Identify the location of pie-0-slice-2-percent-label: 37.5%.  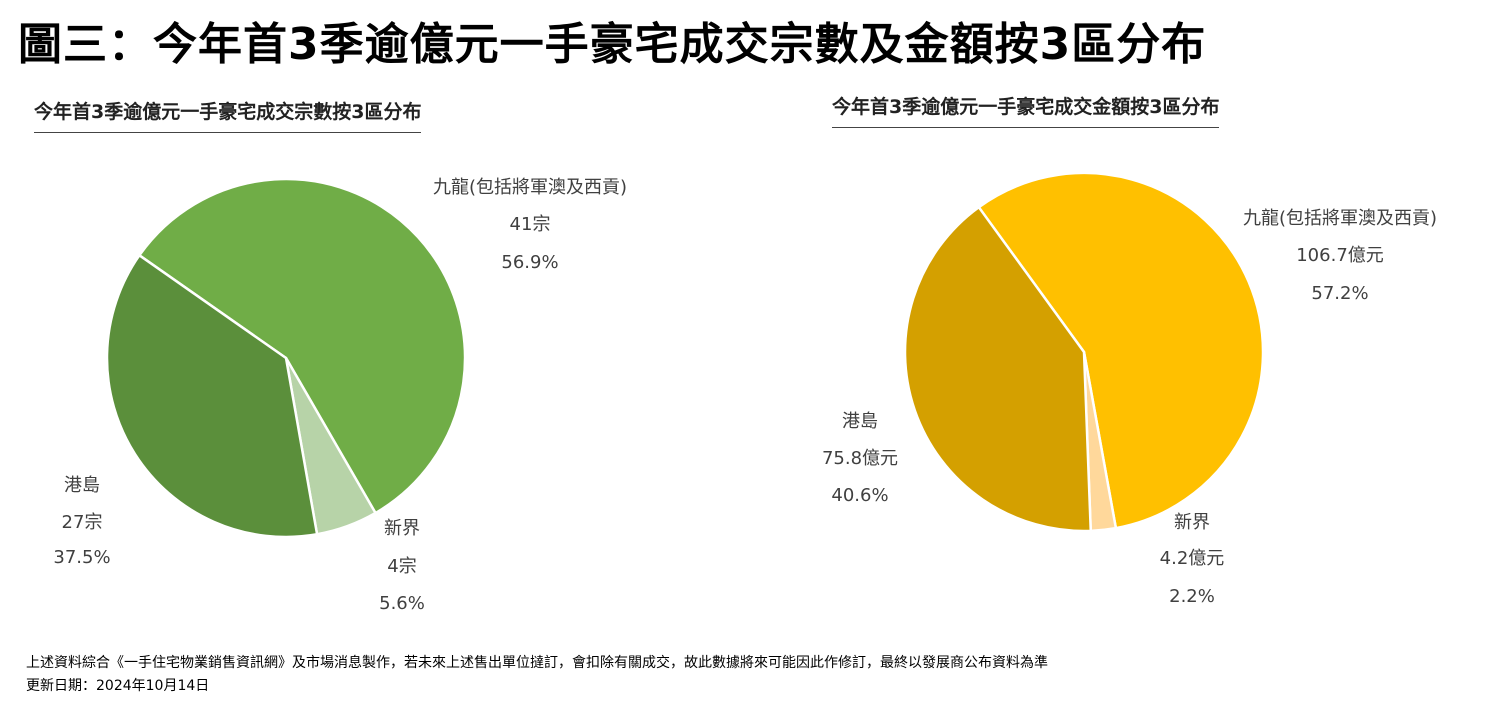
(81, 557).